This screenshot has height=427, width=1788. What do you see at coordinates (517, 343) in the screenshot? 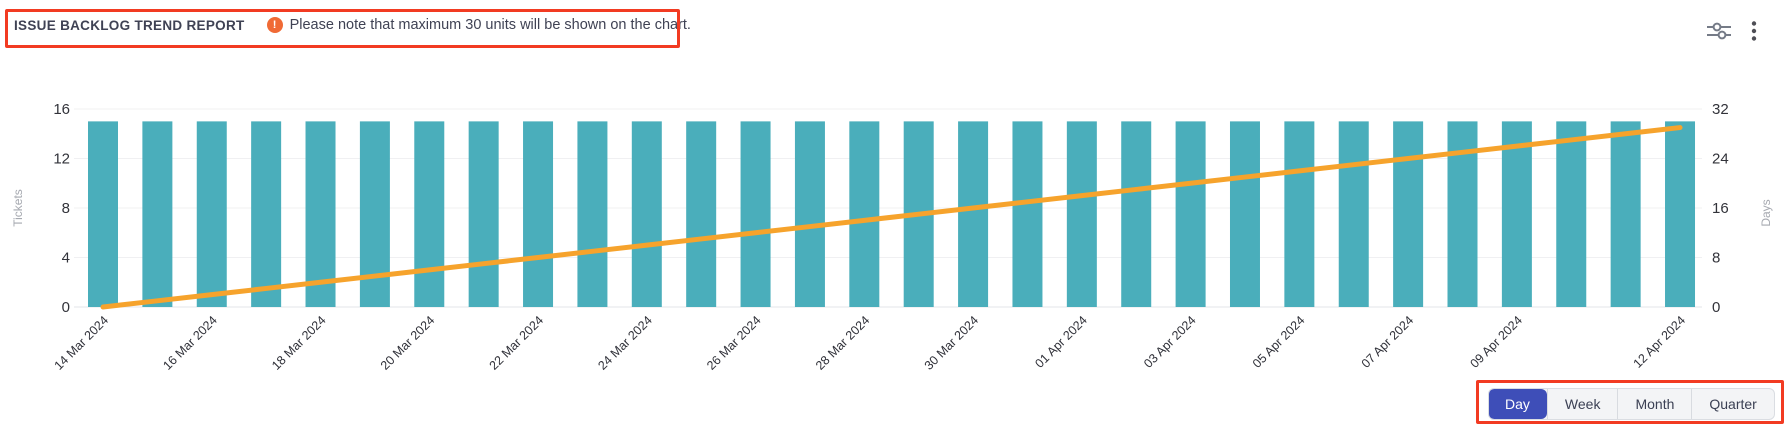
I see `x-axis-label: 22 Mar 2024` at bounding box center [517, 343].